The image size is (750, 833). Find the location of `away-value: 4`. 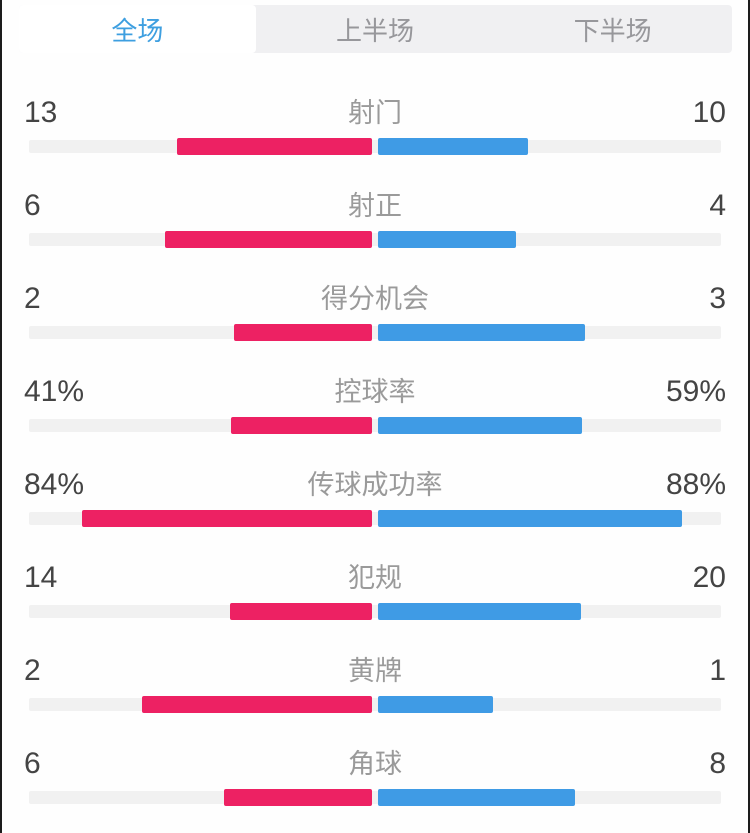

away-value: 4 is located at coordinates (717, 205).